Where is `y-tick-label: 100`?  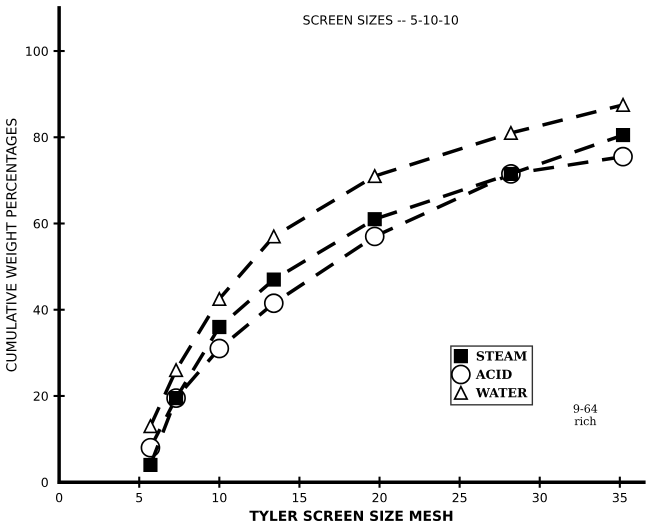 y-tick-label: 100 is located at coordinates (37, 51).